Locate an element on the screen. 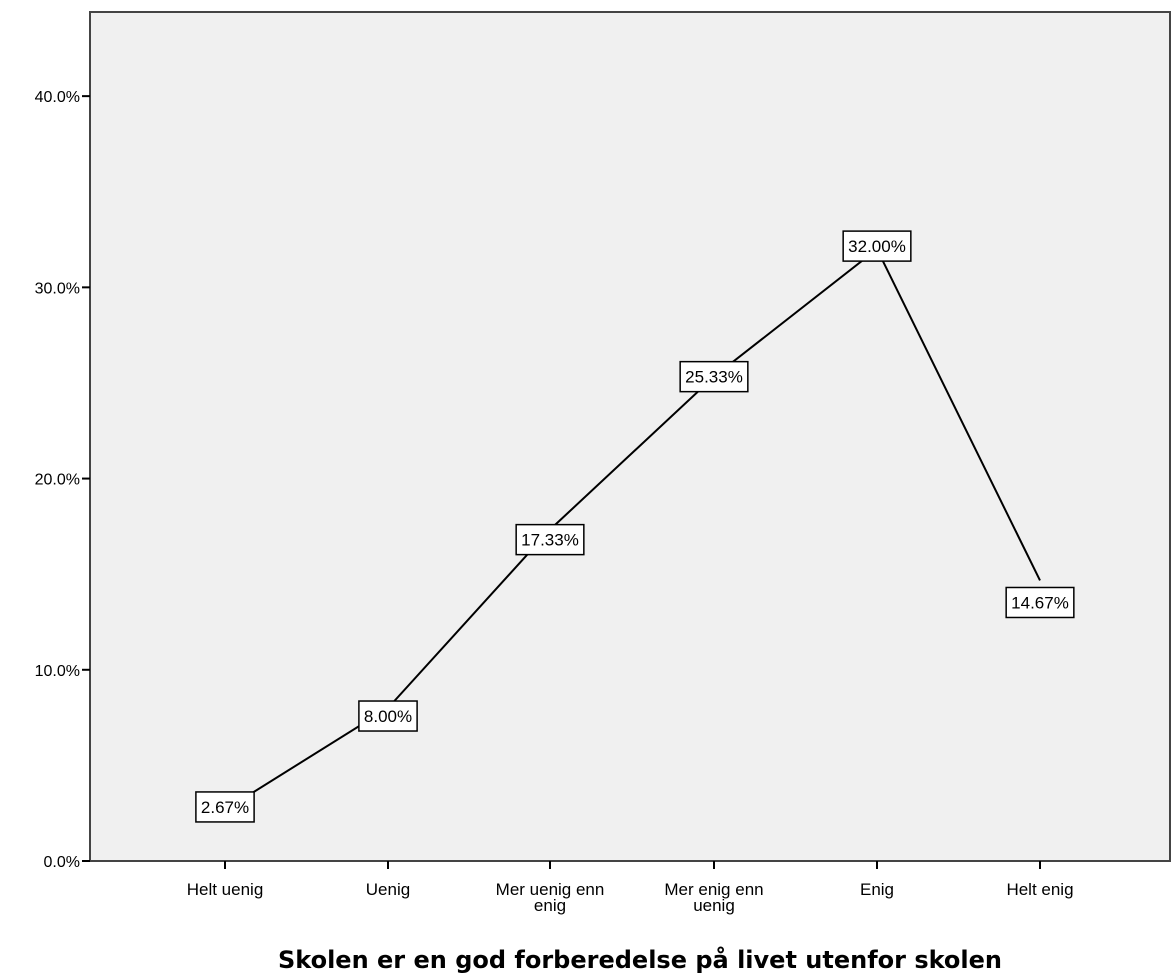  x-category-label: Helt uenig is located at coordinates (225, 889).